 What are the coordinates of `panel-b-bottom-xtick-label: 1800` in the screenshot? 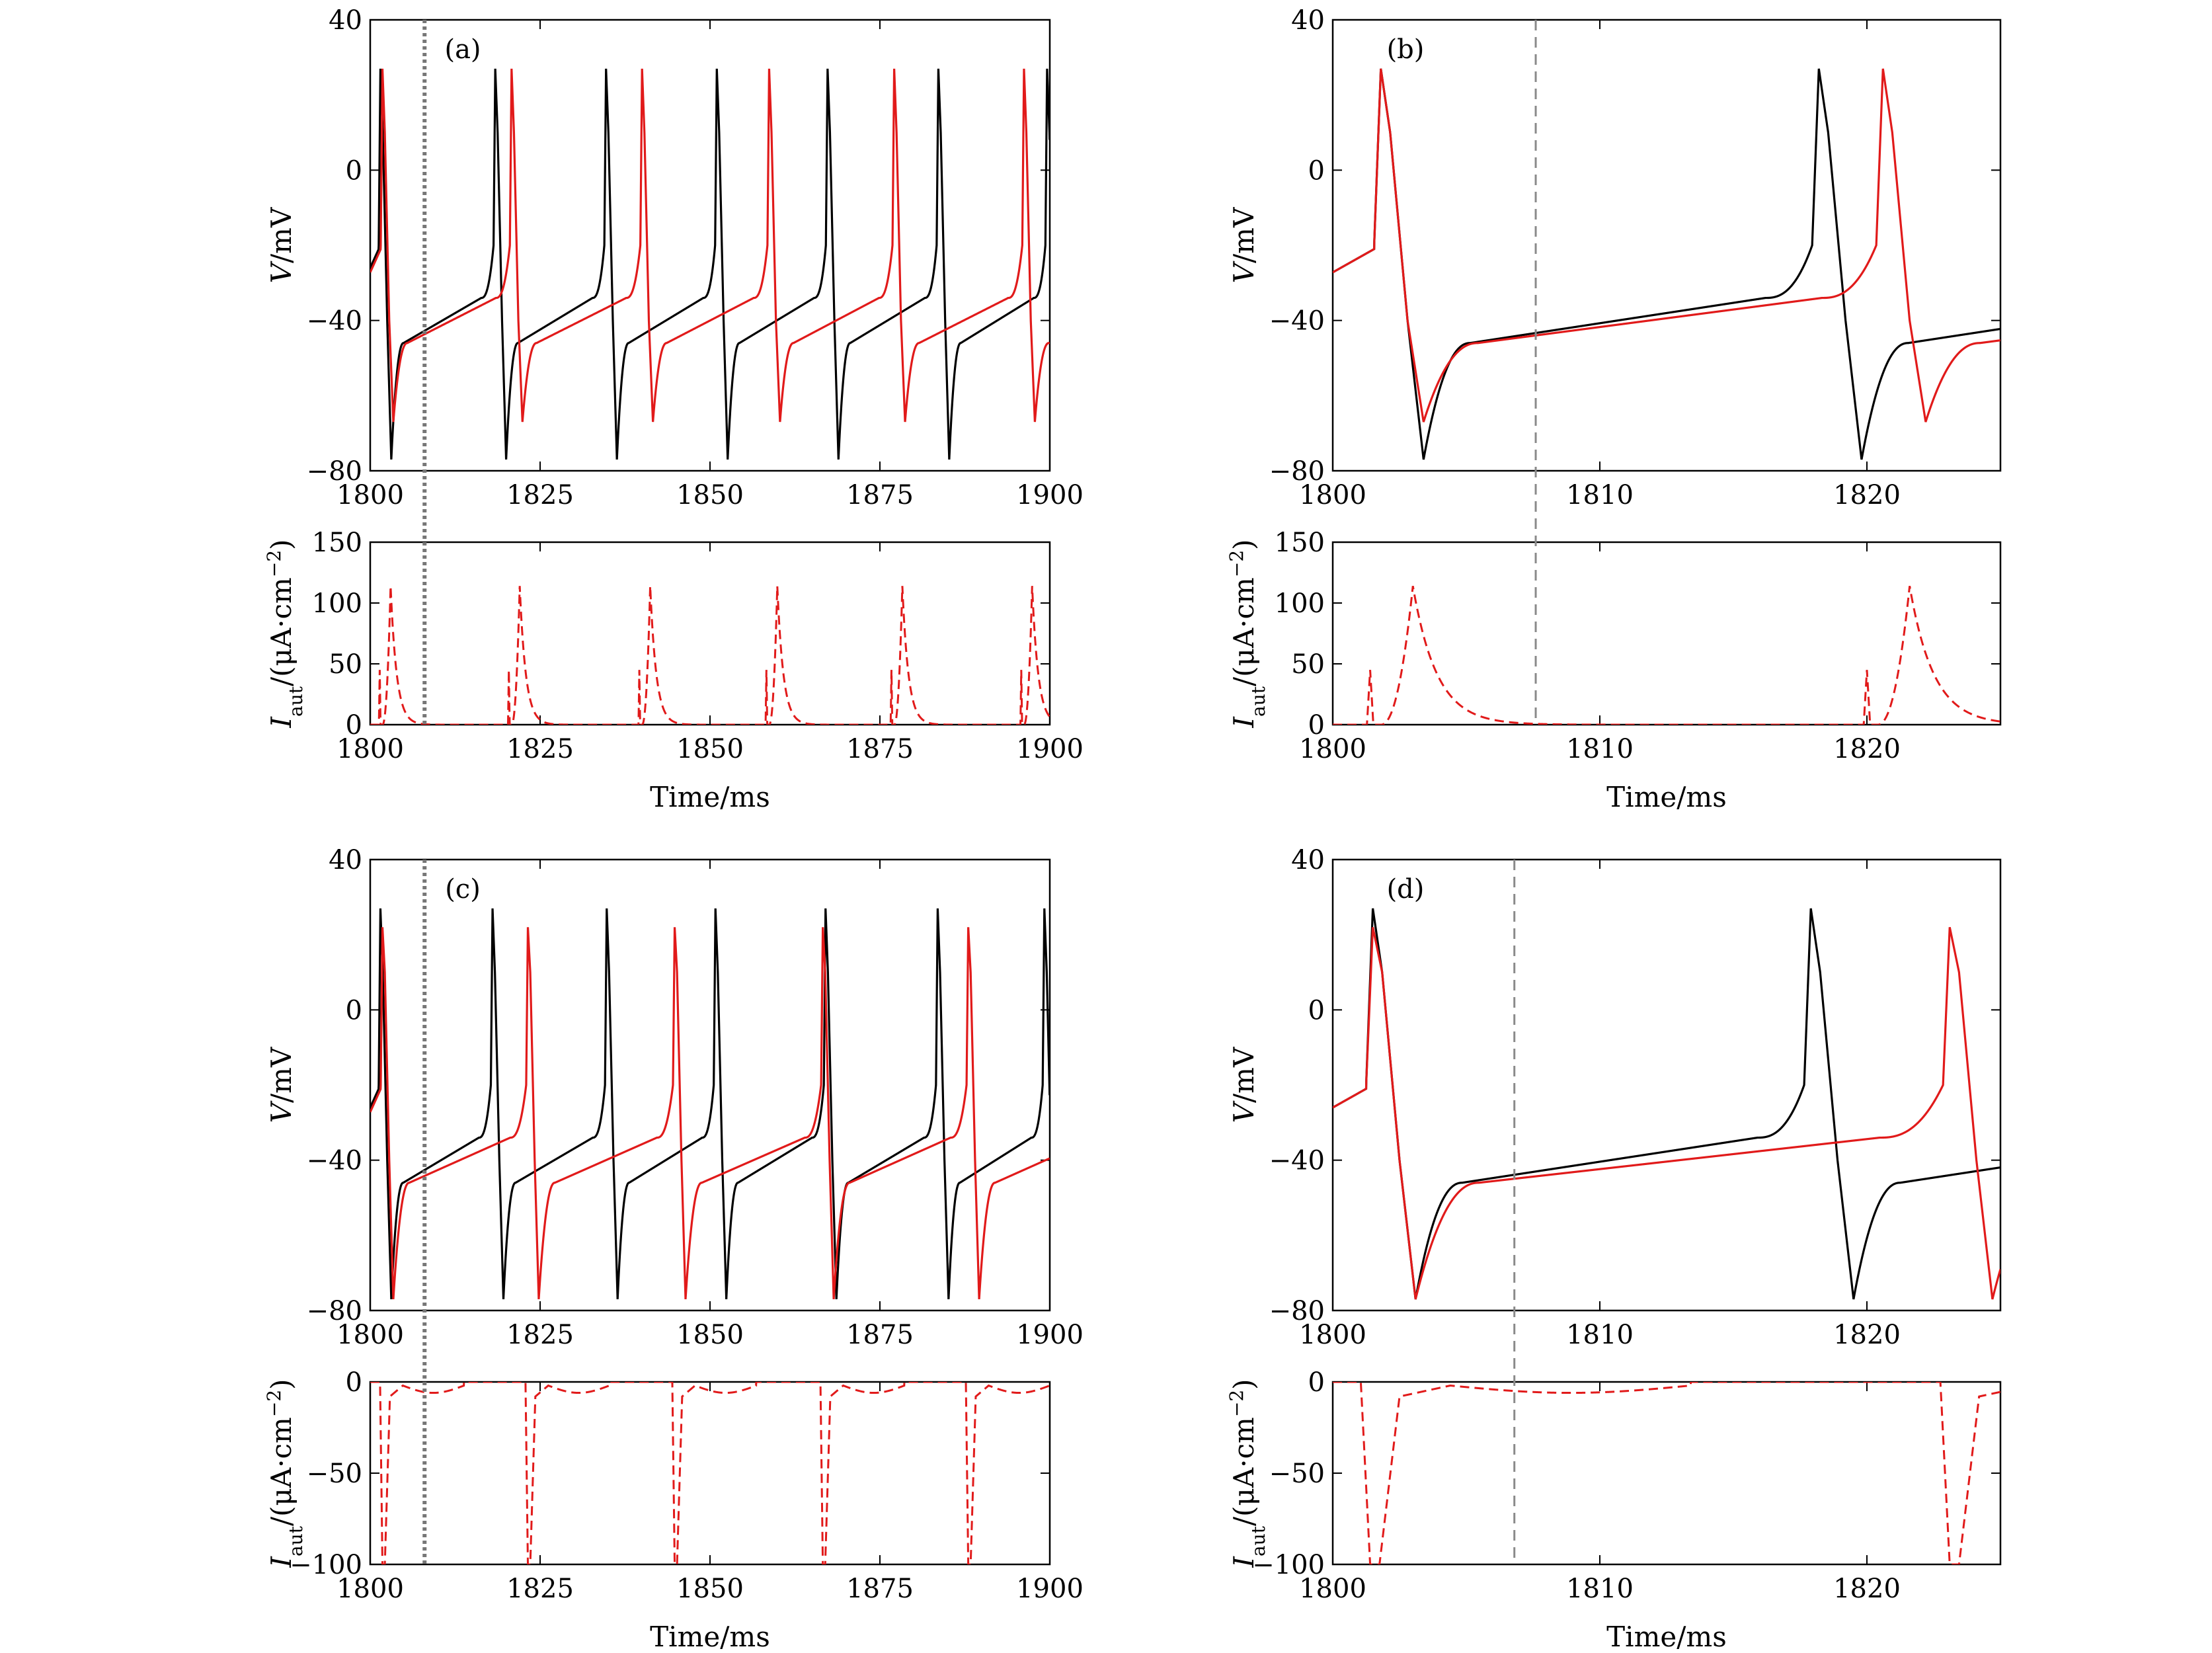 It's located at (1332, 749).